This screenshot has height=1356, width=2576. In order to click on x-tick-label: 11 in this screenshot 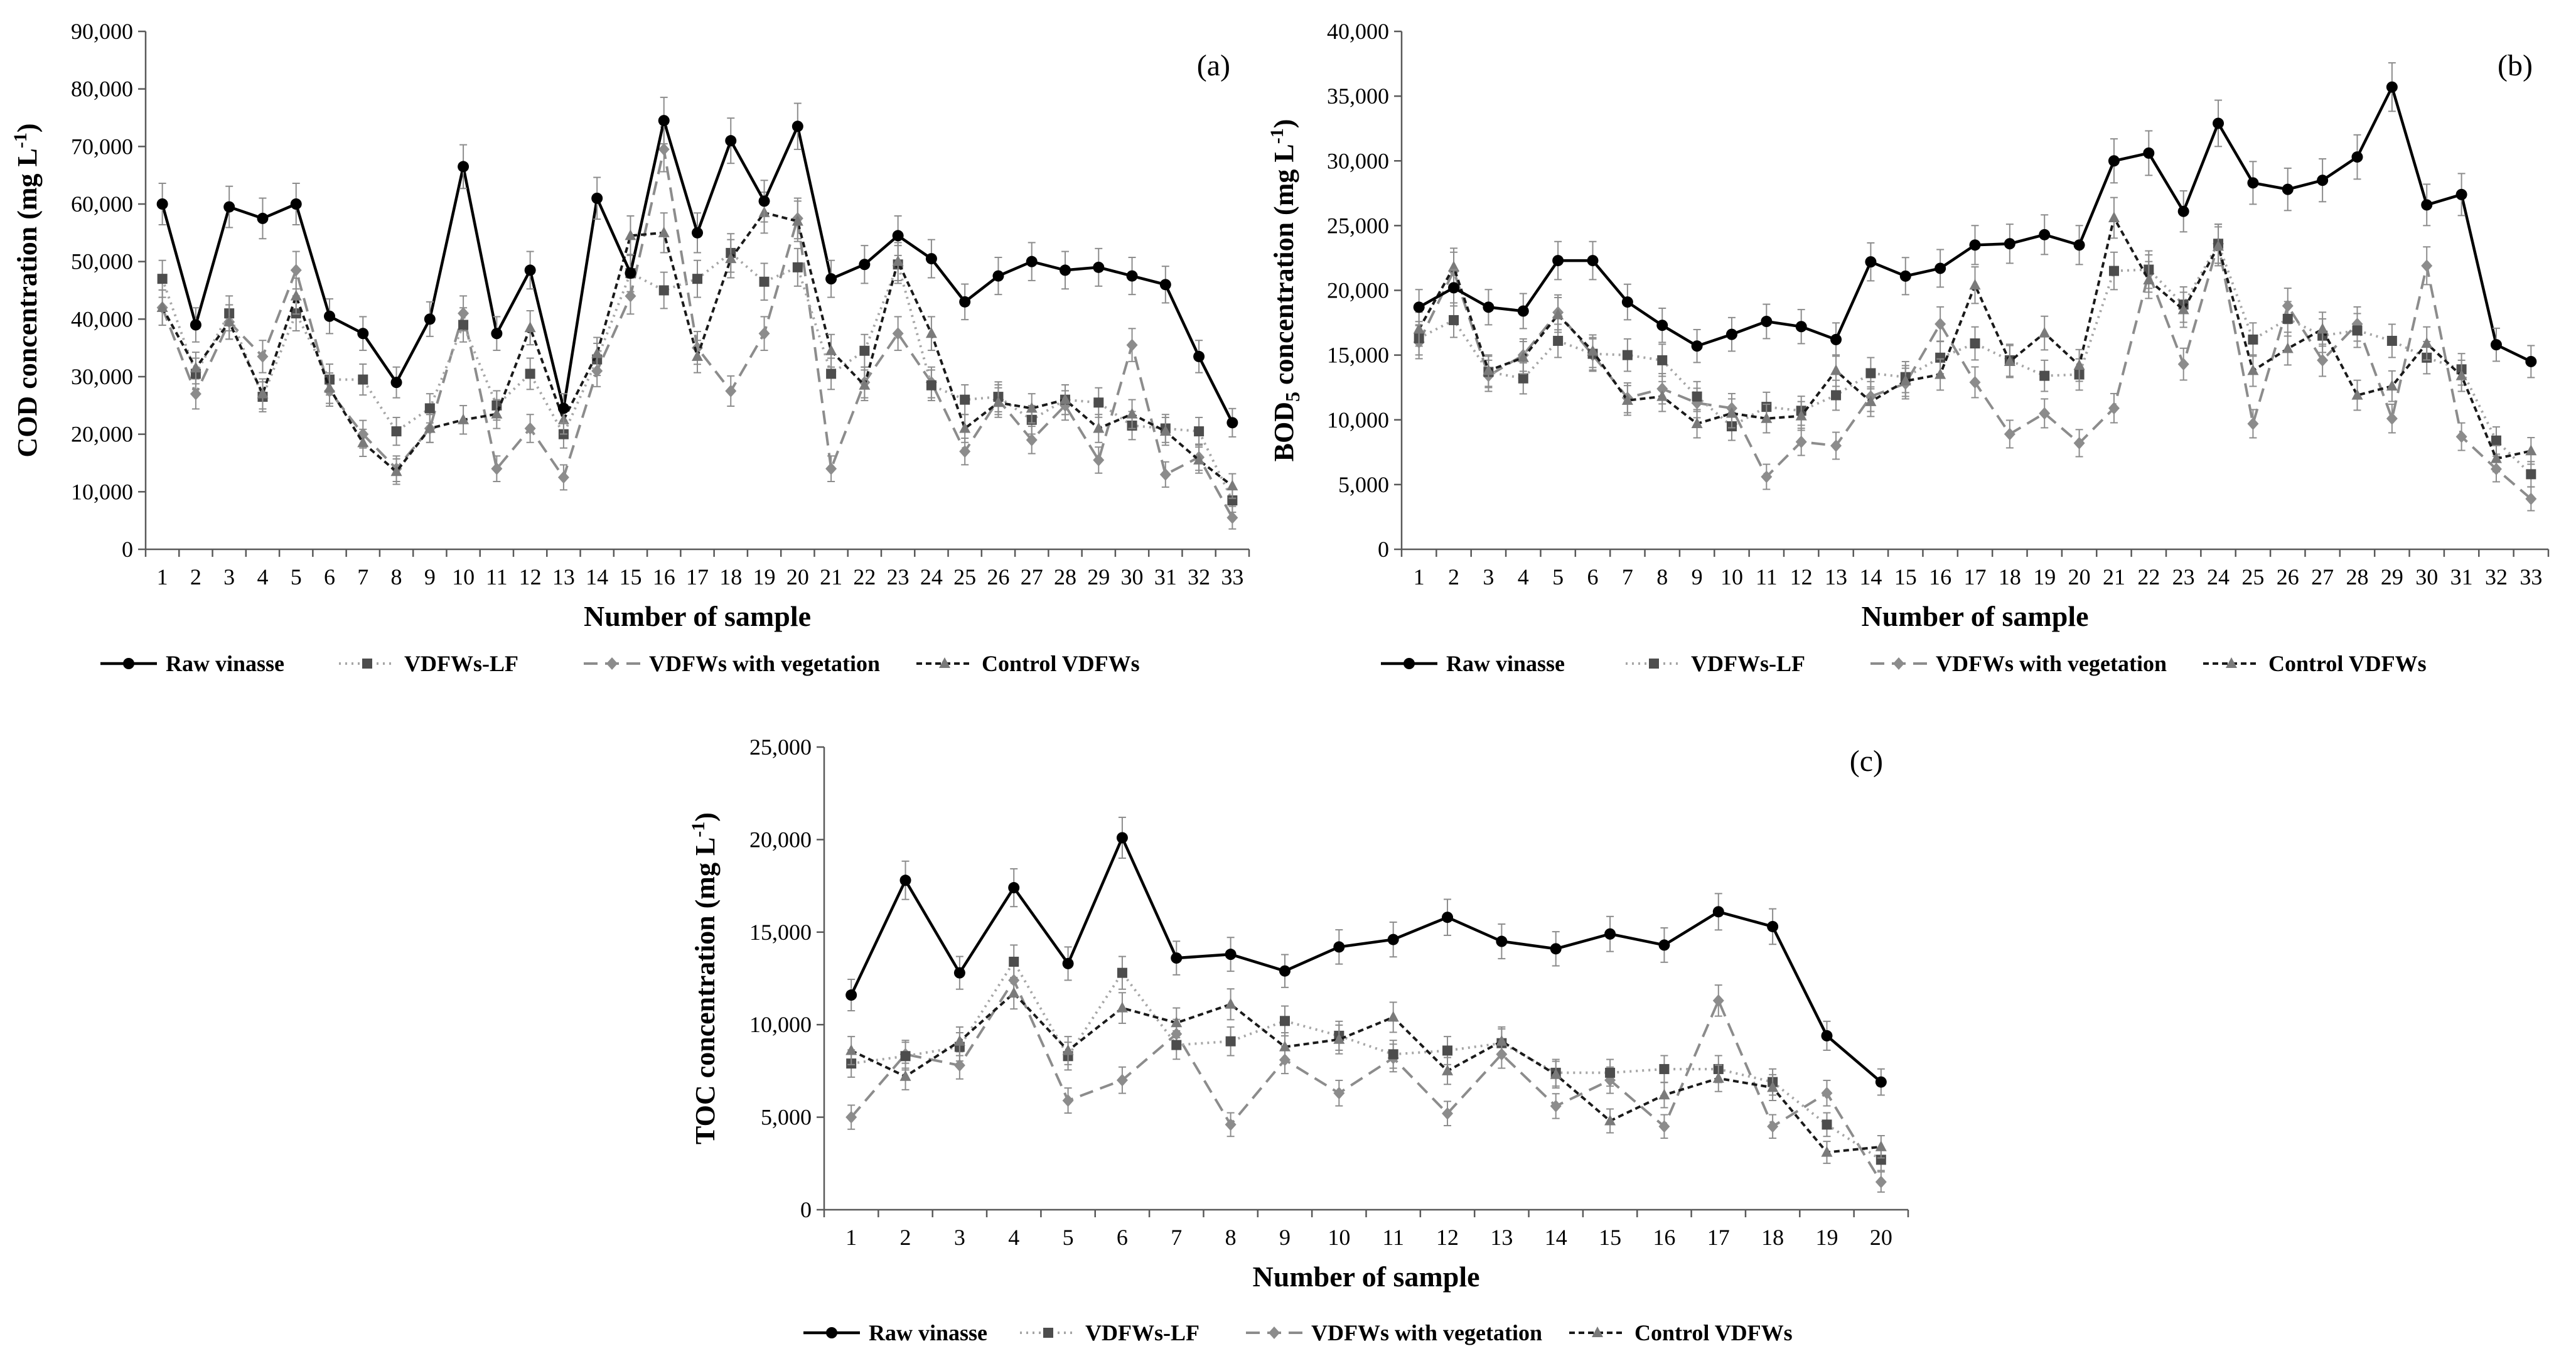, I will do `click(1393, 1237)`.